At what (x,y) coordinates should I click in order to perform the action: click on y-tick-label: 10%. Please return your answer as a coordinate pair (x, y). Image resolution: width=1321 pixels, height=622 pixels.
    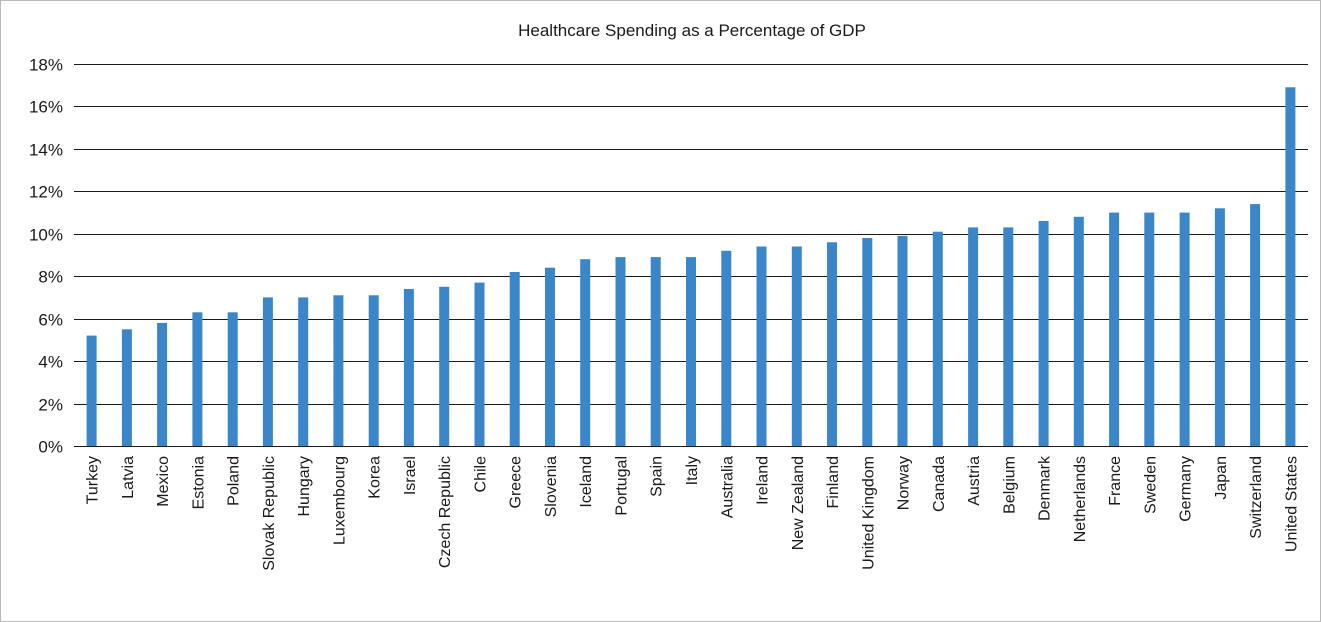
    Looking at the image, I should click on (46, 235).